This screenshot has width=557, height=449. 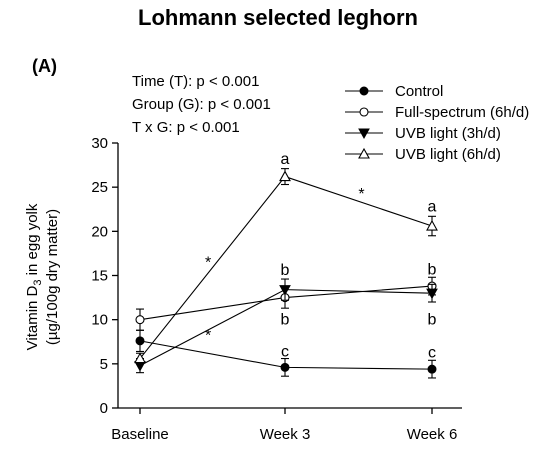 What do you see at coordinates (99, 231) in the screenshot?
I see `y-tick-label: 20` at bounding box center [99, 231].